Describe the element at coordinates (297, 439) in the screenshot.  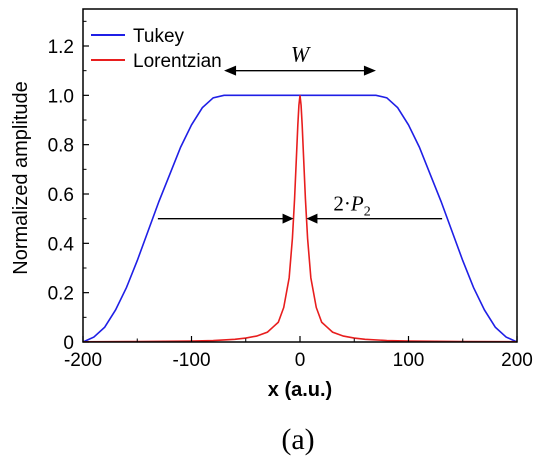
I see `panel-label: (a)` at that location.